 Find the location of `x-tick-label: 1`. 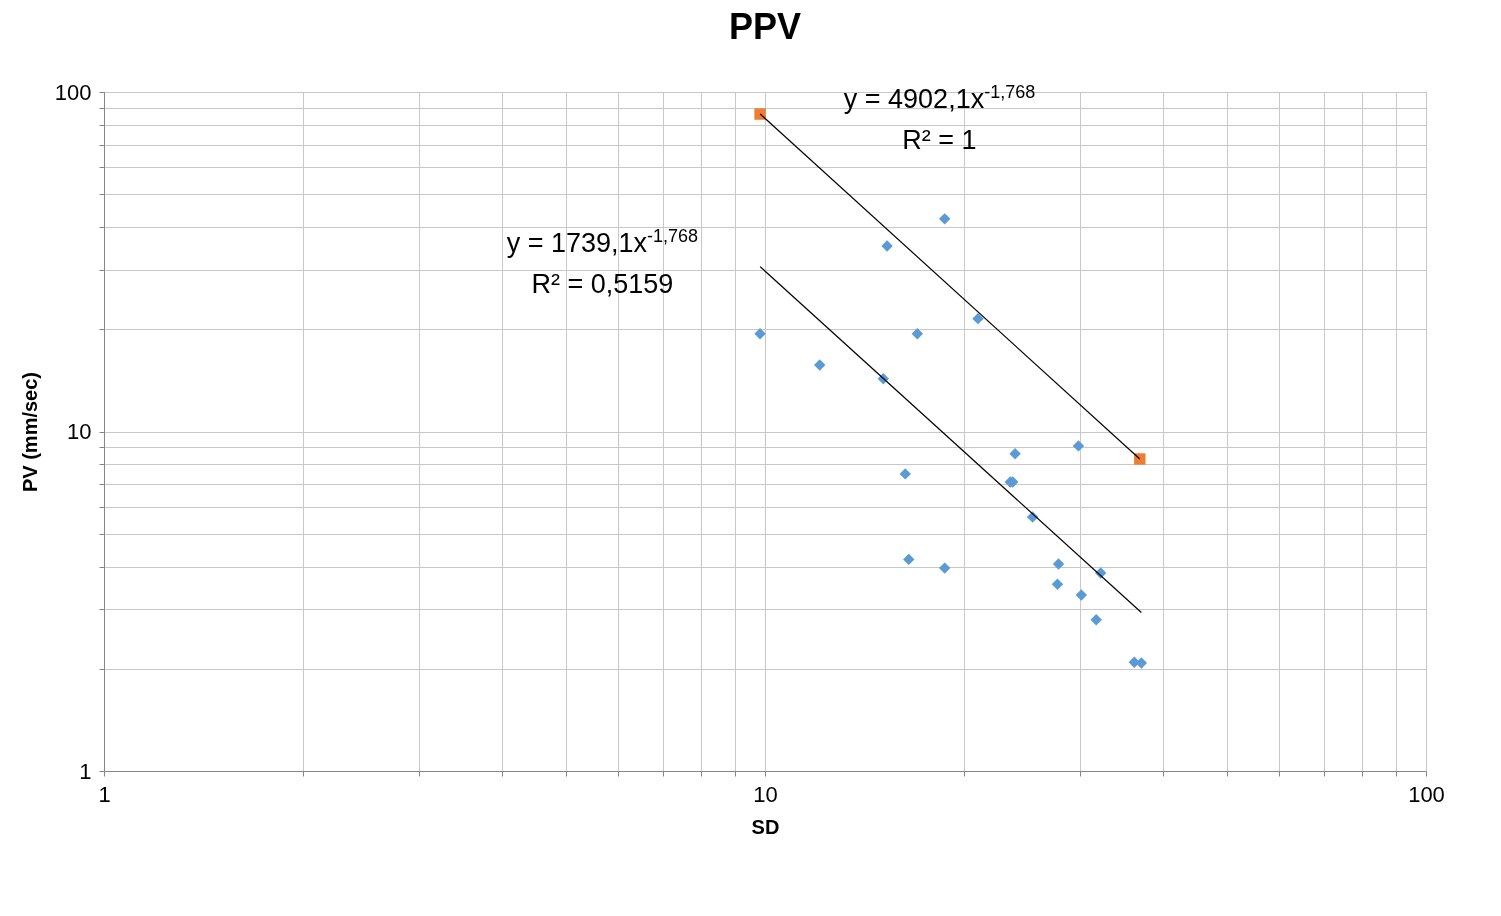

x-tick-label: 1 is located at coordinates (104, 794).